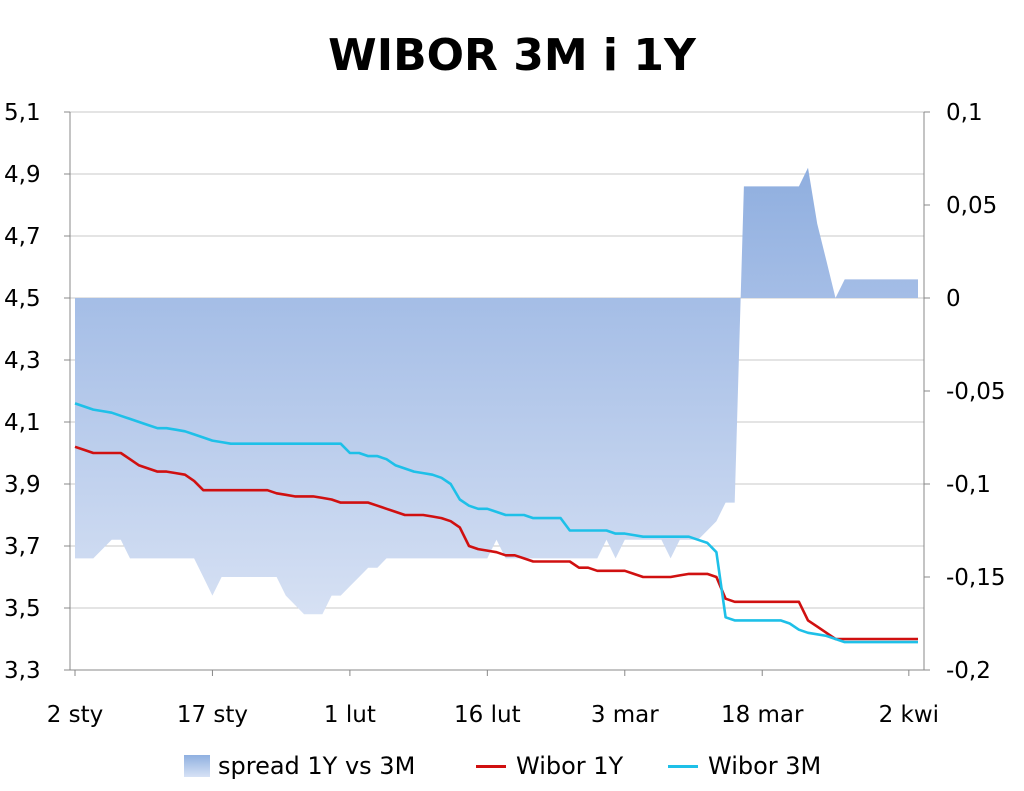 This screenshot has width=1024, height=791. I want to click on x-tick-labels: 2 sty 17 sty 1 lut 16 lut 3 mar 18 mar 2 kwi, so click(493, 715).